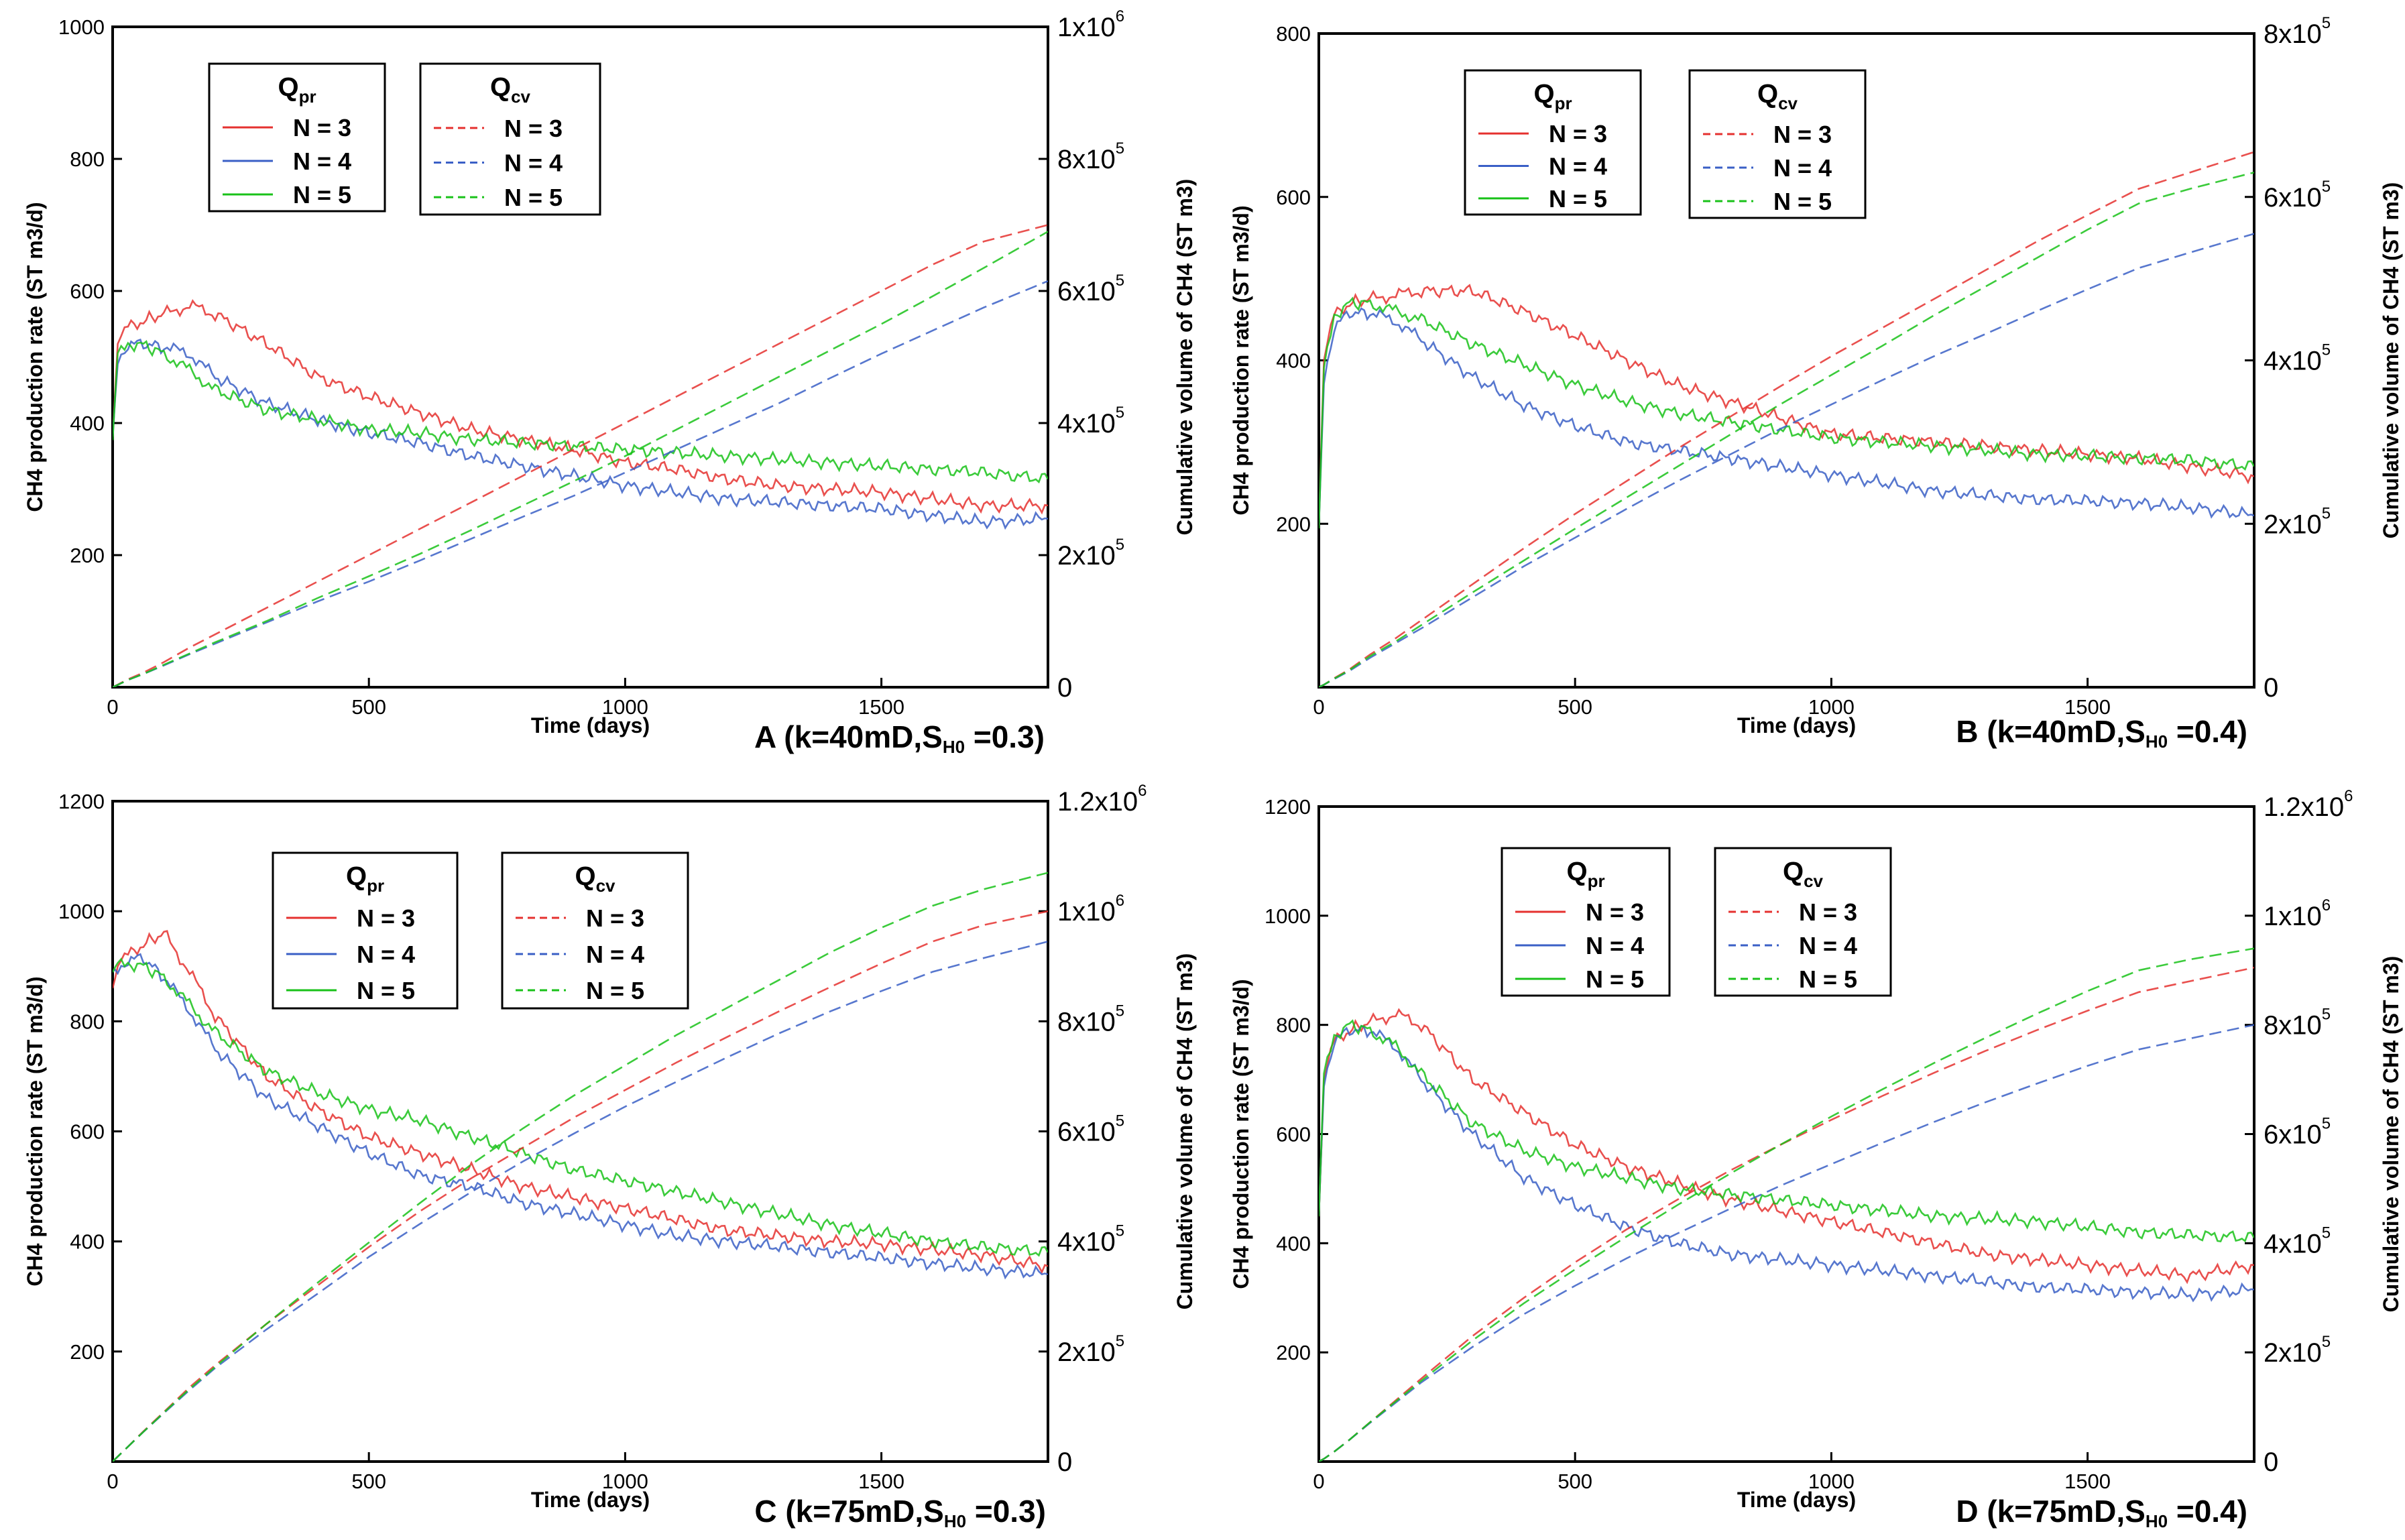 The height and width of the screenshot is (1540, 2405). I want to click on caption-prefix: B (k=40mD,S, so click(2051, 731).